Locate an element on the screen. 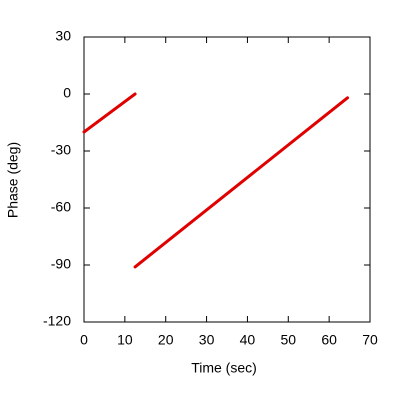 This screenshot has height=400, width=400. x-tick-label: 60 is located at coordinates (329, 340).